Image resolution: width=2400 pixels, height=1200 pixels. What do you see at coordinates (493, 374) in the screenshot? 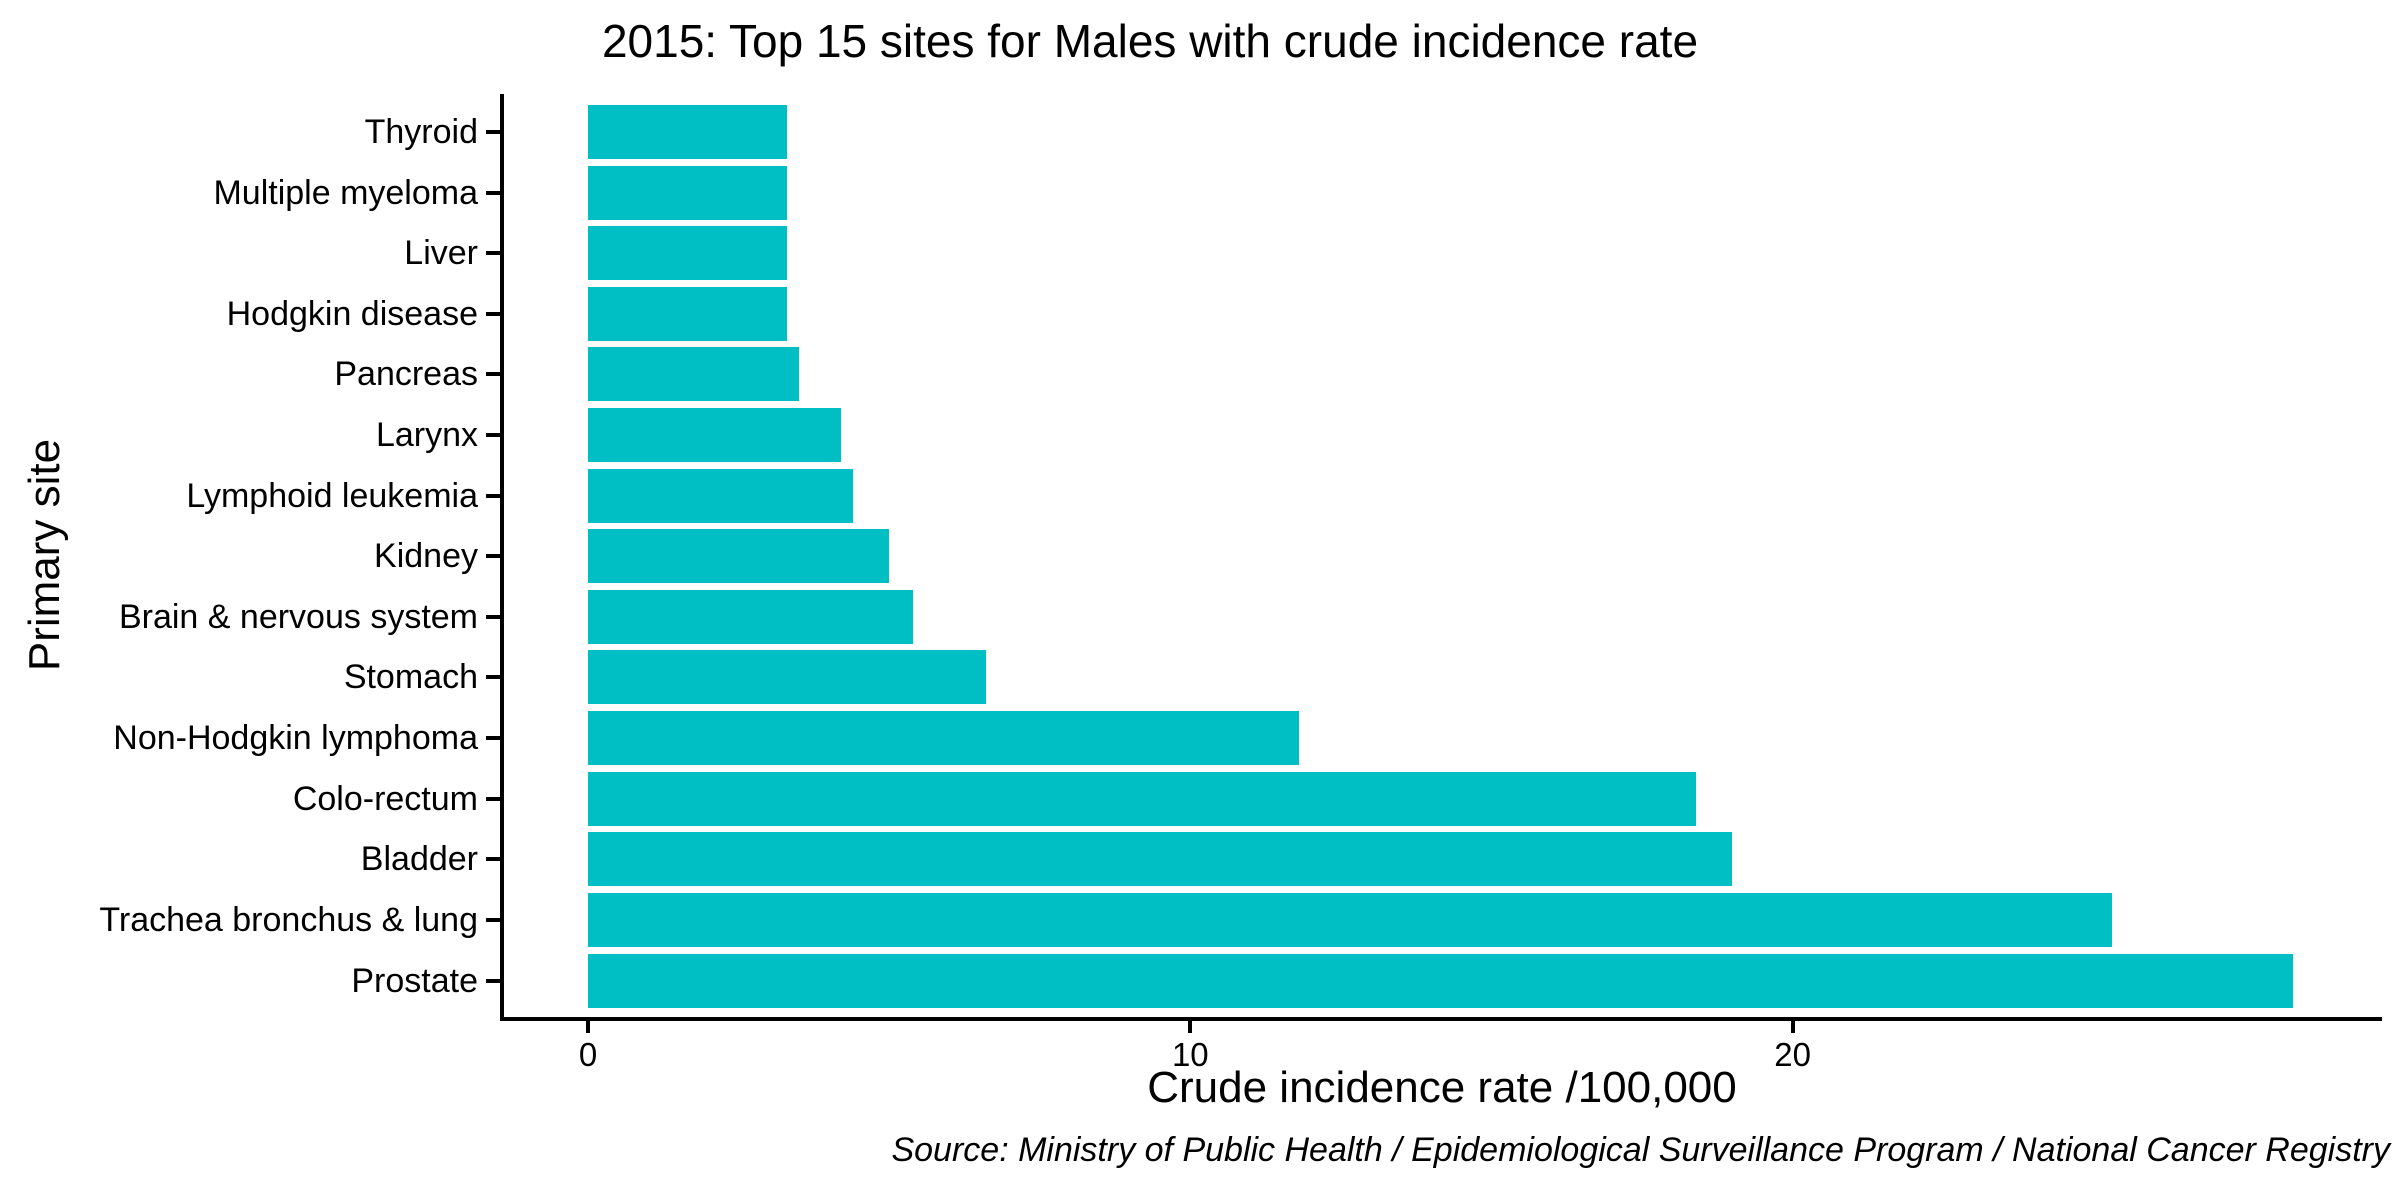
I see `y-tick-pancreas` at bounding box center [493, 374].